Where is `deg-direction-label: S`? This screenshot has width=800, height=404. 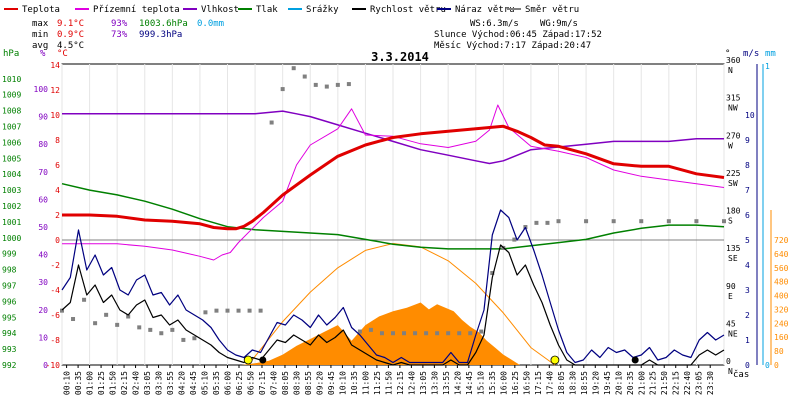 deg-direction-label: S is located at coordinates (730, 221).